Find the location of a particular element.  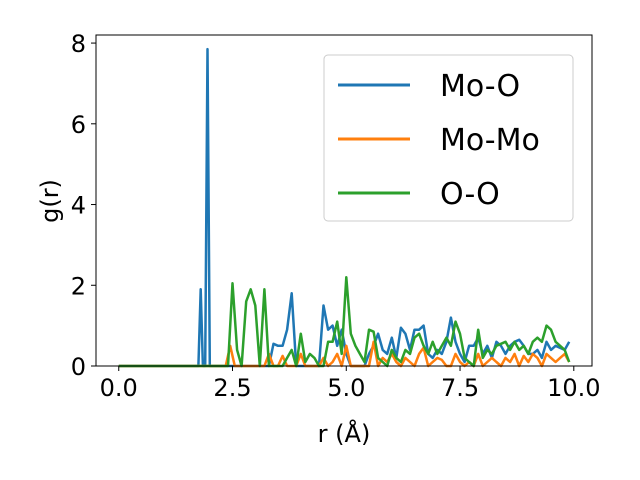

x-tick-label: 10.0 is located at coordinates (573, 388).